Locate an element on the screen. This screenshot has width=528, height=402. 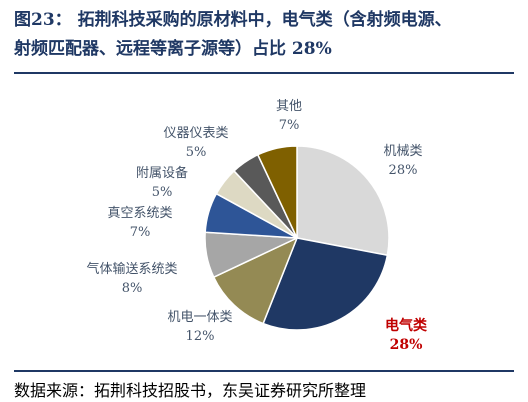
slice-category-label: 机电一体类 is located at coordinates (199, 317).